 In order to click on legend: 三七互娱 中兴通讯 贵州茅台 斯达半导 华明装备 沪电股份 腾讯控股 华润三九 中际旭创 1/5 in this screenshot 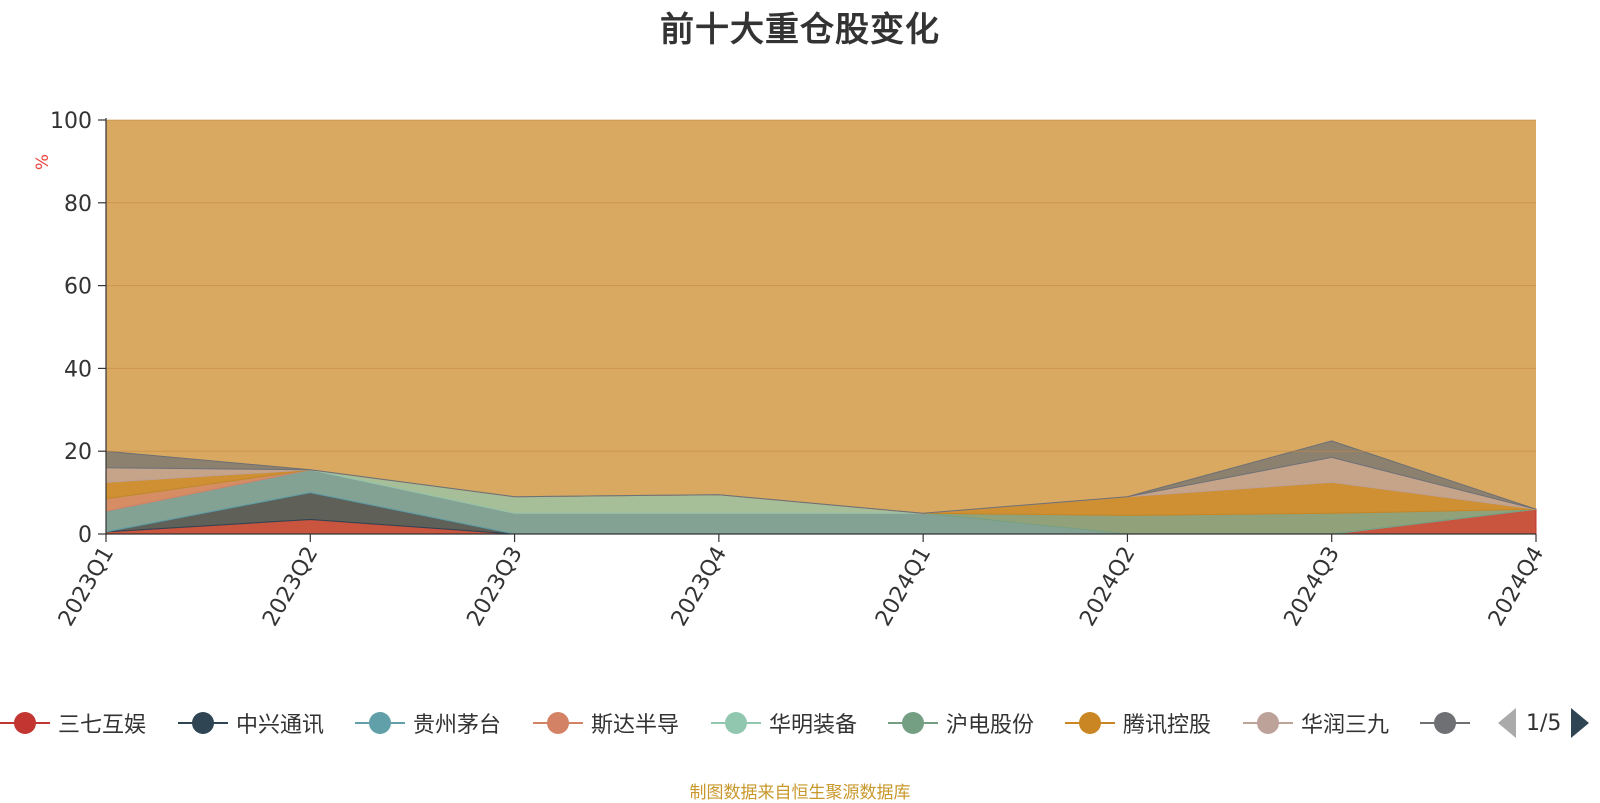, I will do `click(800, 723)`.